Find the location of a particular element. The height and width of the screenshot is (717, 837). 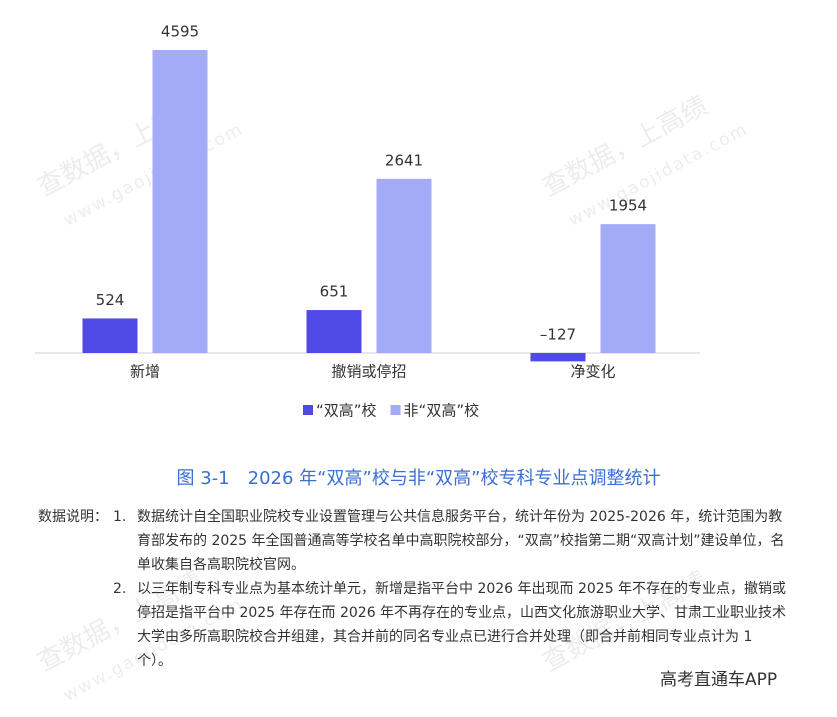

figure-caption: 图 3-1 2026 年“双高”校与非“双高”校专科专业点调整统计 is located at coordinates (418, 478).